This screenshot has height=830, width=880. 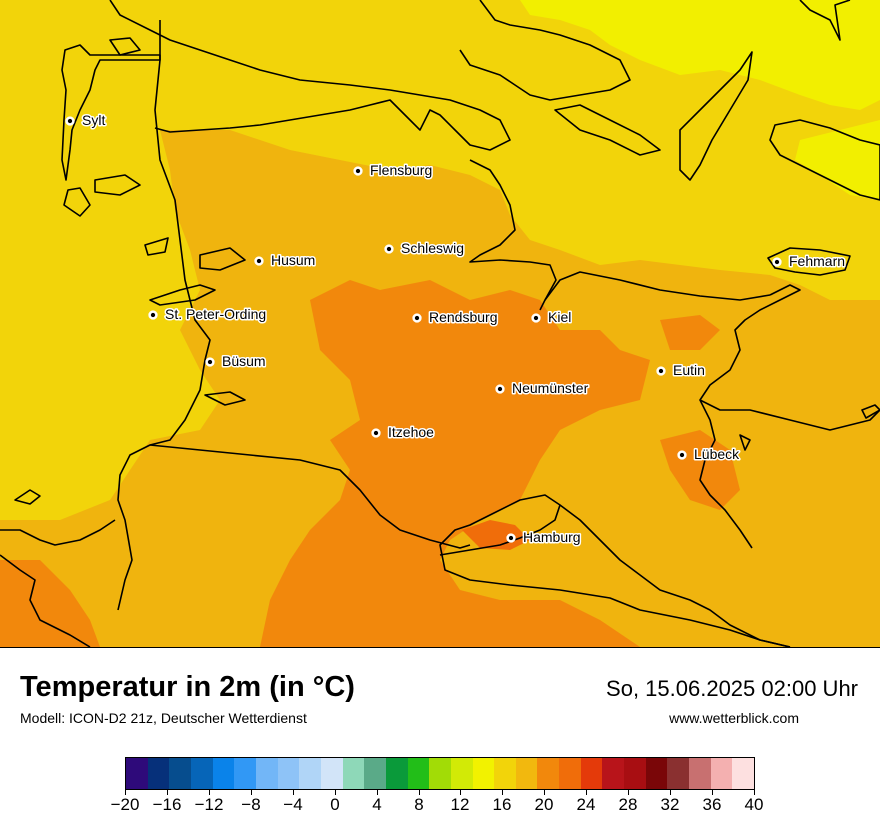 I want to click on city-label: Büsum, so click(x=244, y=361).